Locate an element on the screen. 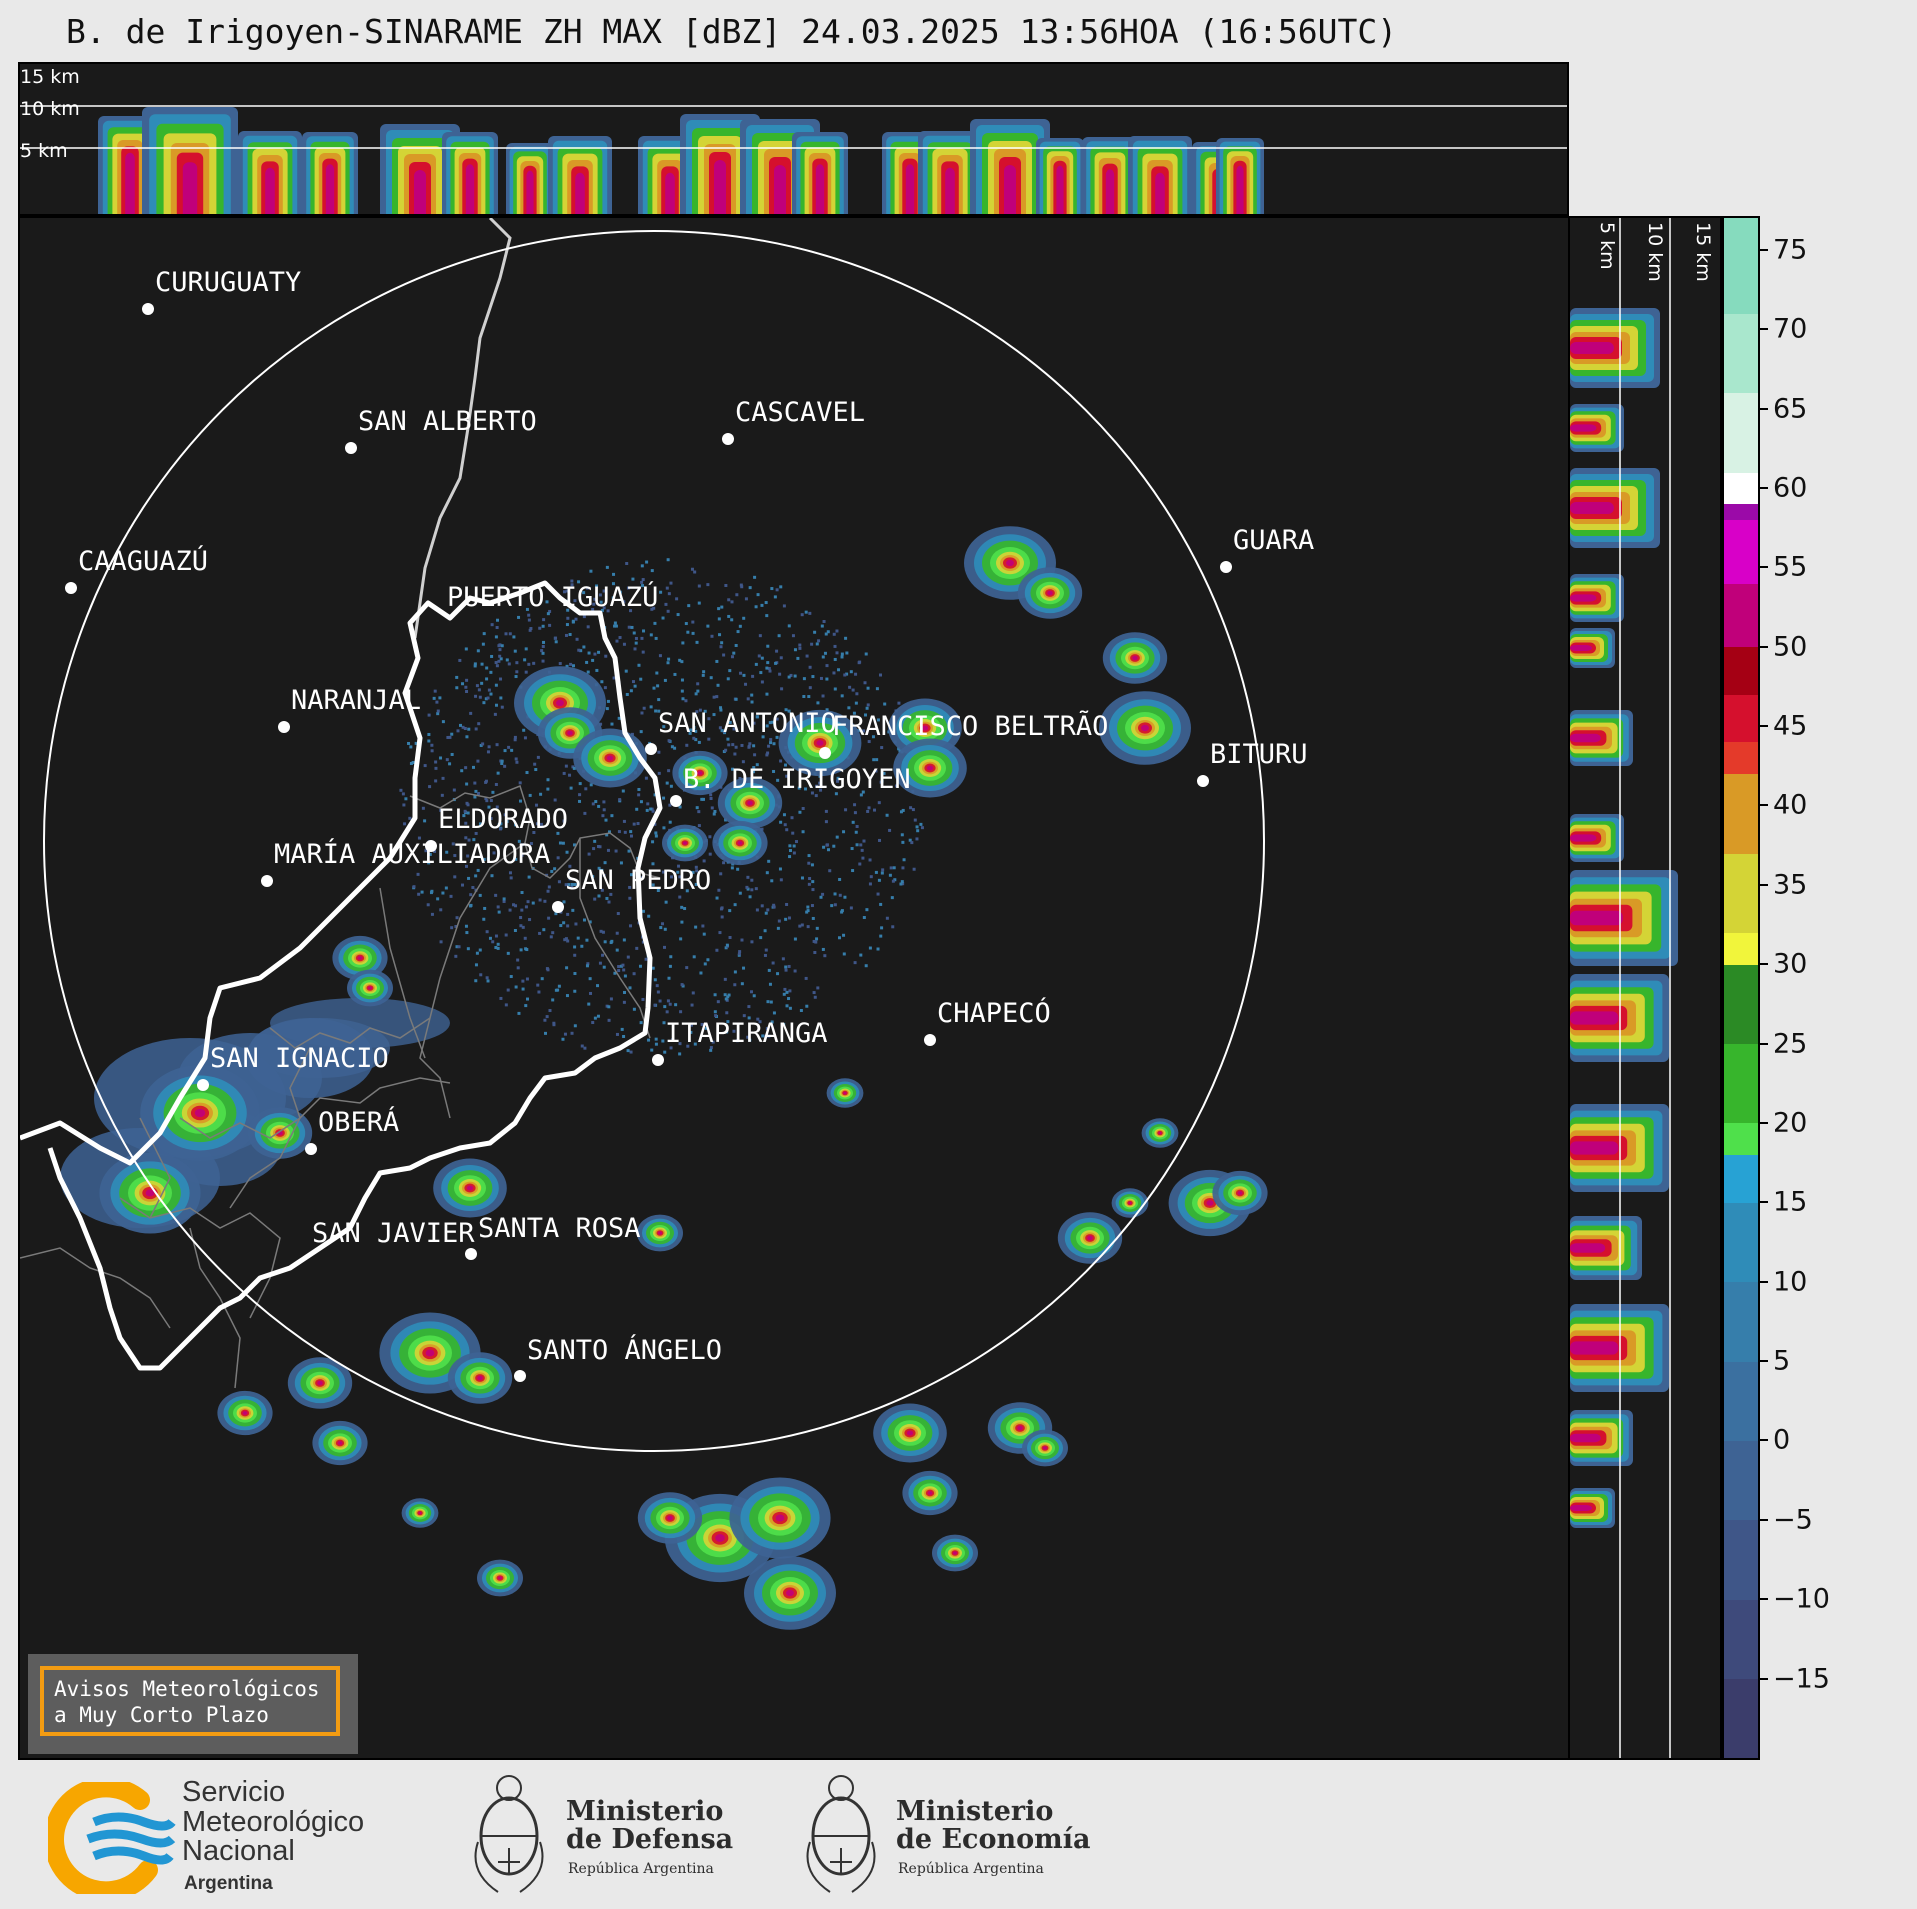  side-alt-label-10km: 10 km is located at coordinates (1655, 252).